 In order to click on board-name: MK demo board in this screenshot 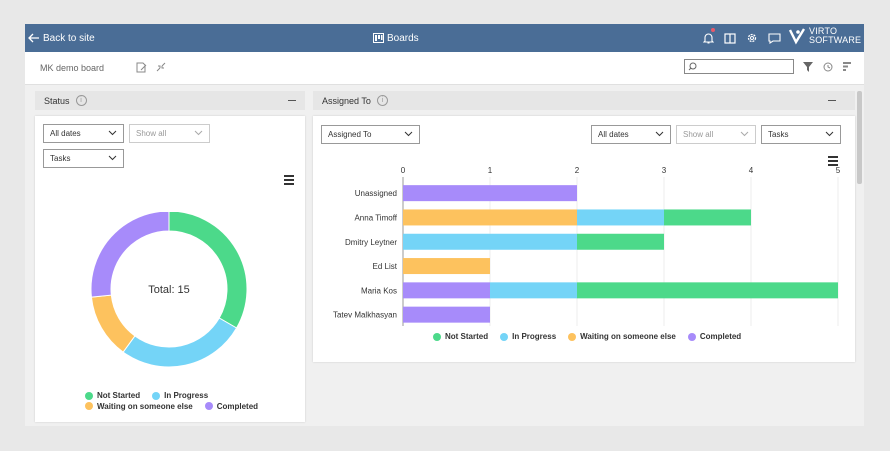, I will do `click(72, 68)`.